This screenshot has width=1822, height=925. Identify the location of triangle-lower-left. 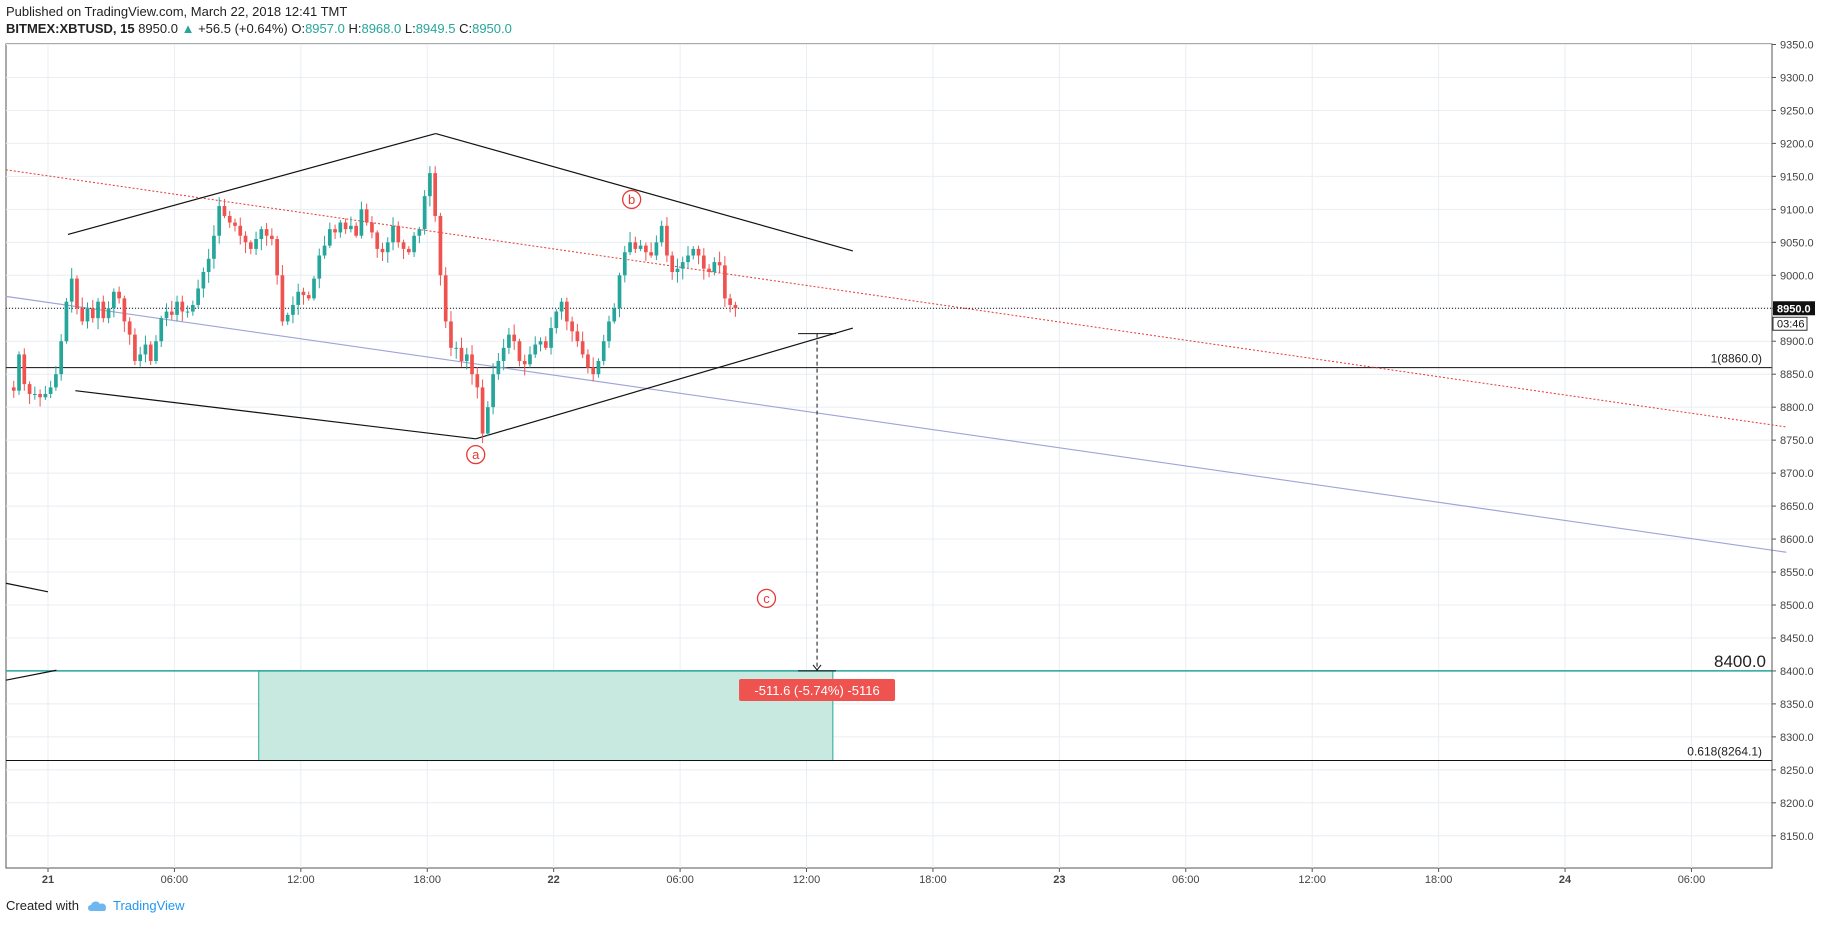
(275, 415).